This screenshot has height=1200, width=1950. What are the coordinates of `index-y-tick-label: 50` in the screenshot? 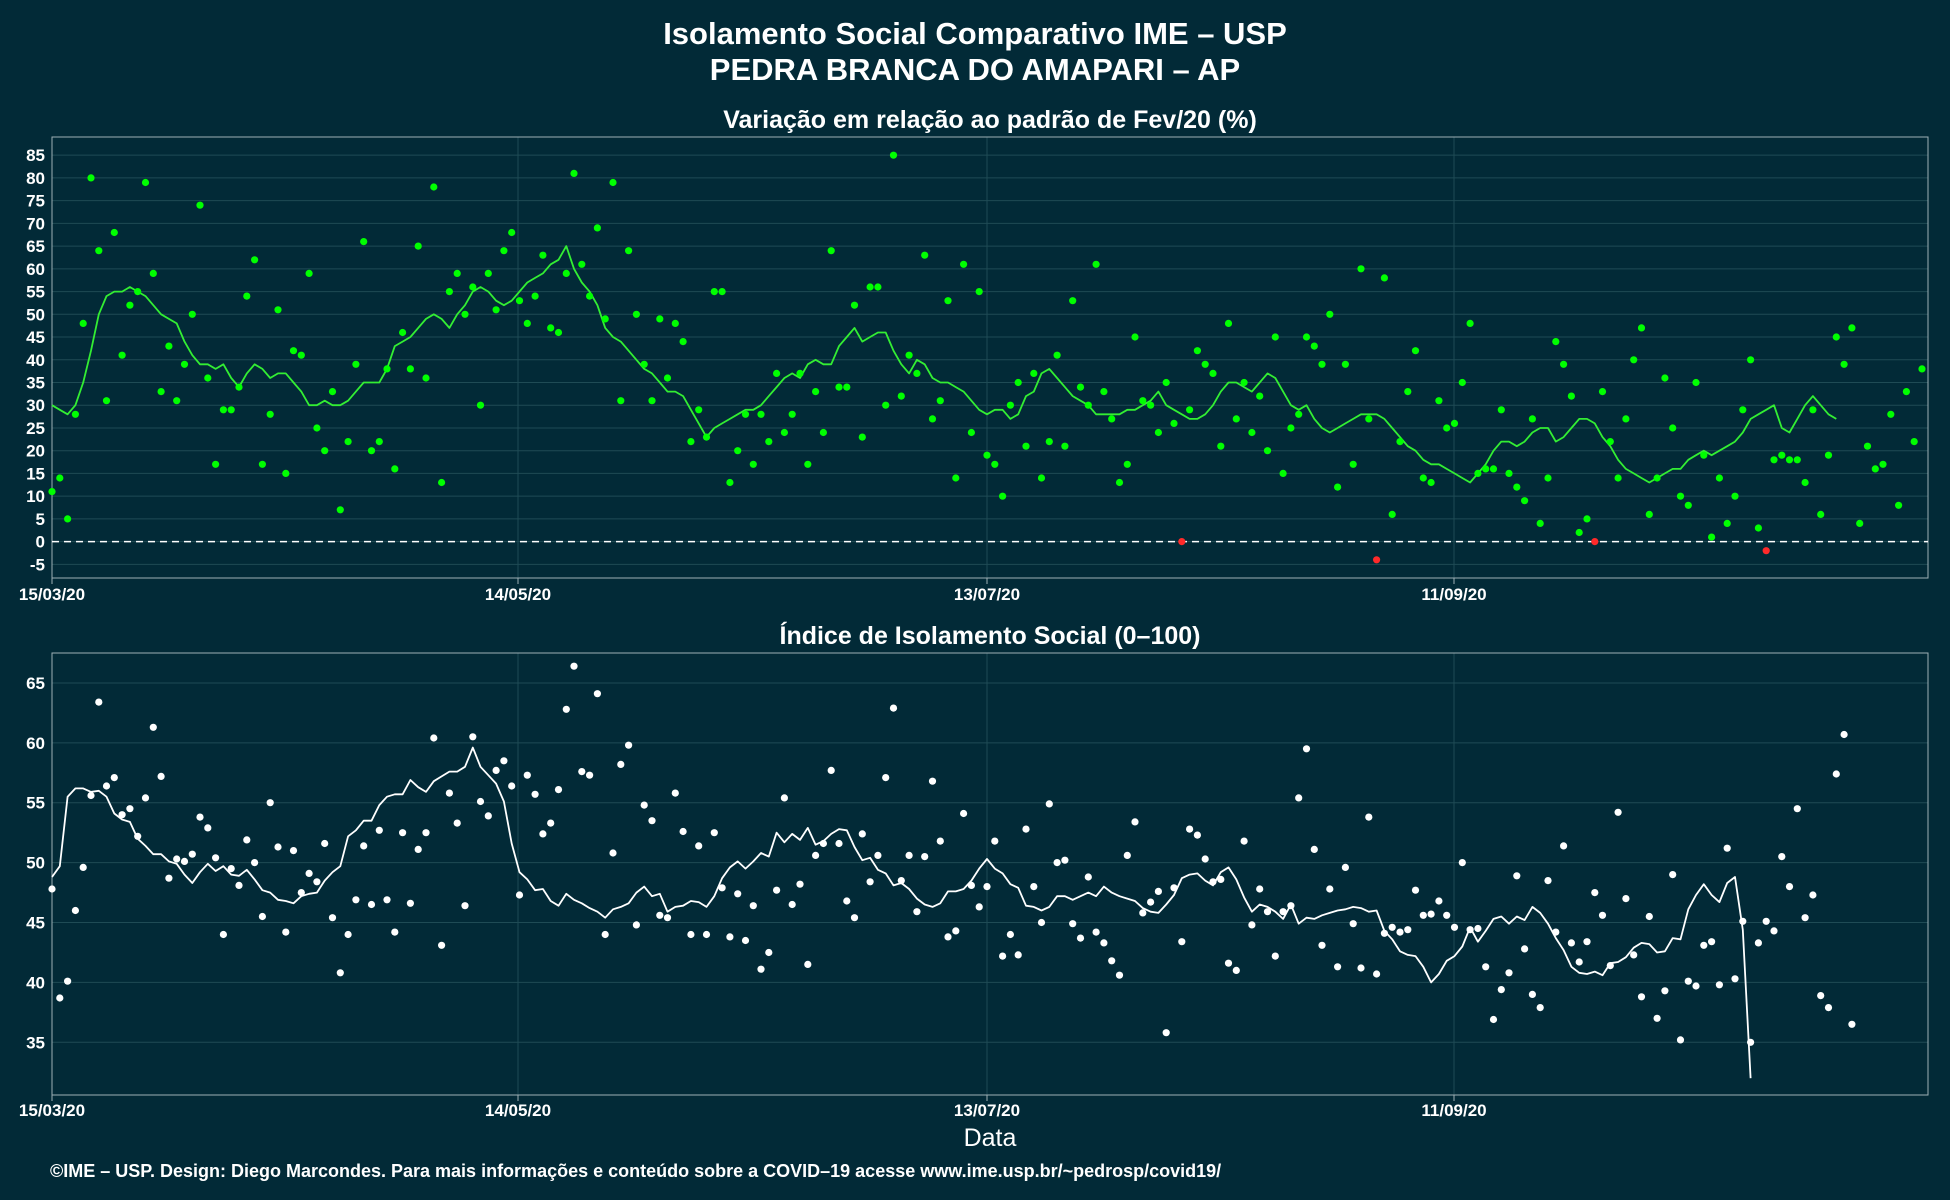 It's located at (35, 863).